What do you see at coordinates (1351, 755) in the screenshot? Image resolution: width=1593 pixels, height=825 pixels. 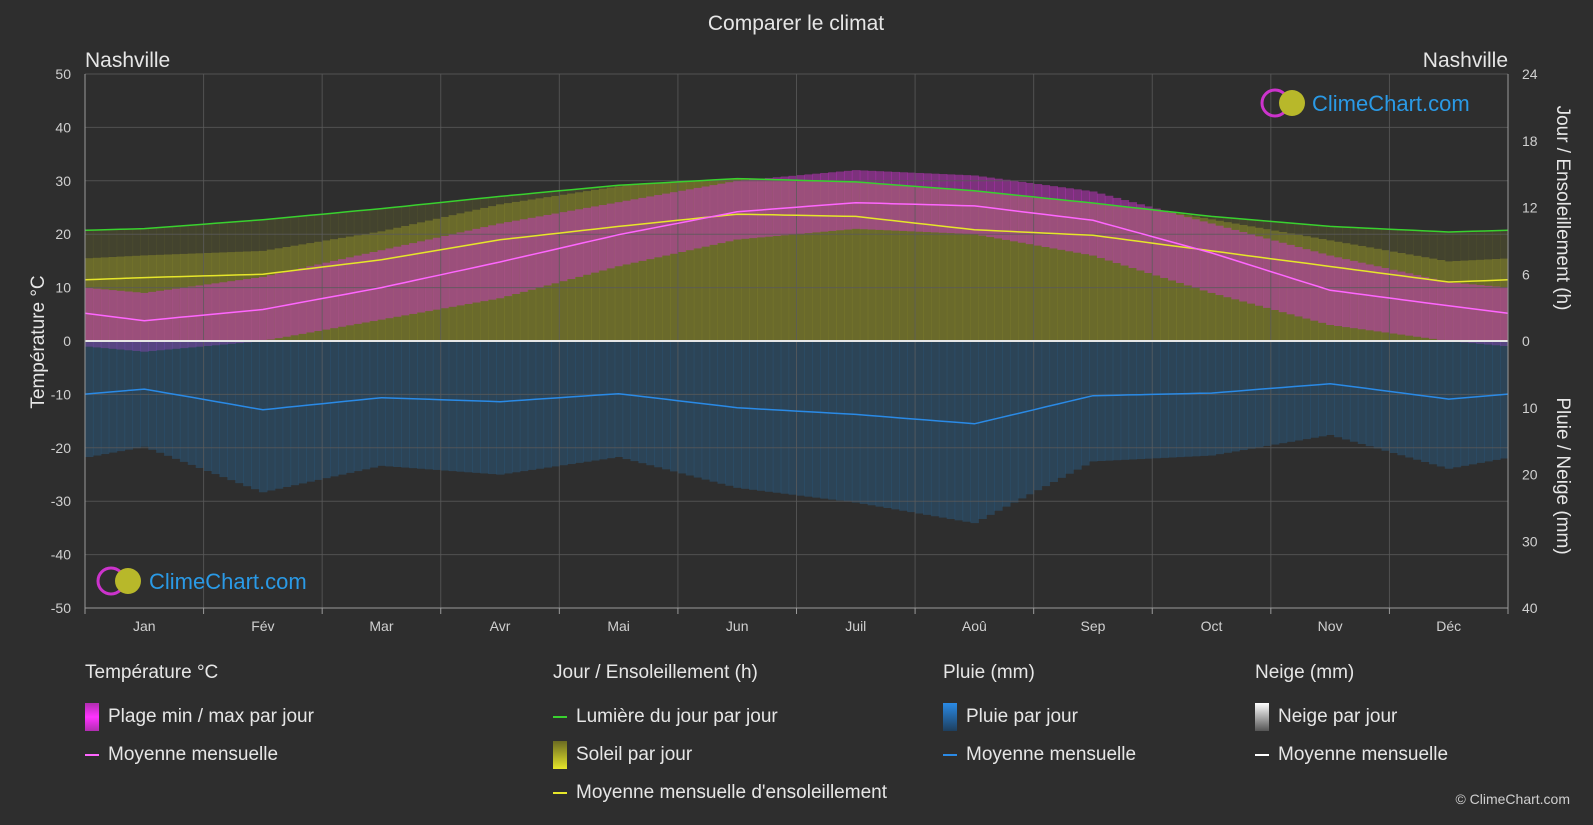 I see `legend-item: Moyenne mensuelle` at bounding box center [1351, 755].